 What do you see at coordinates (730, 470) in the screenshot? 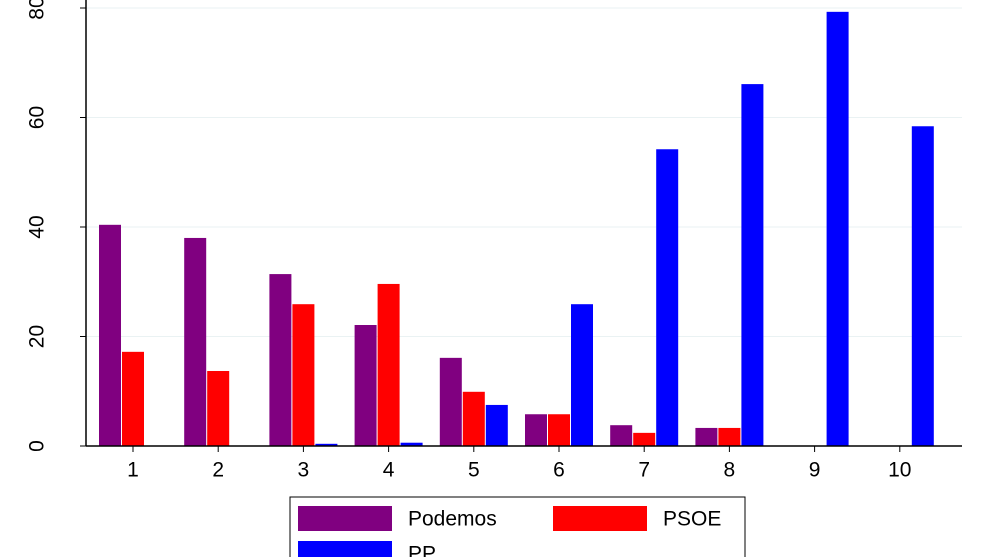
I see `x-tick-label: 8` at bounding box center [730, 470].